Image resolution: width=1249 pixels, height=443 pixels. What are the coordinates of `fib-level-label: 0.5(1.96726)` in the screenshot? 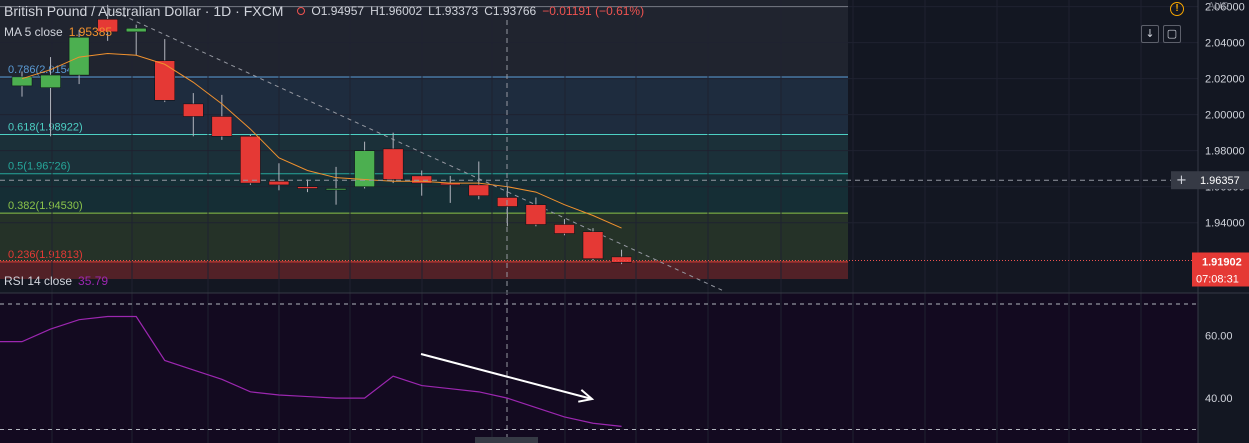 It's located at (39, 167).